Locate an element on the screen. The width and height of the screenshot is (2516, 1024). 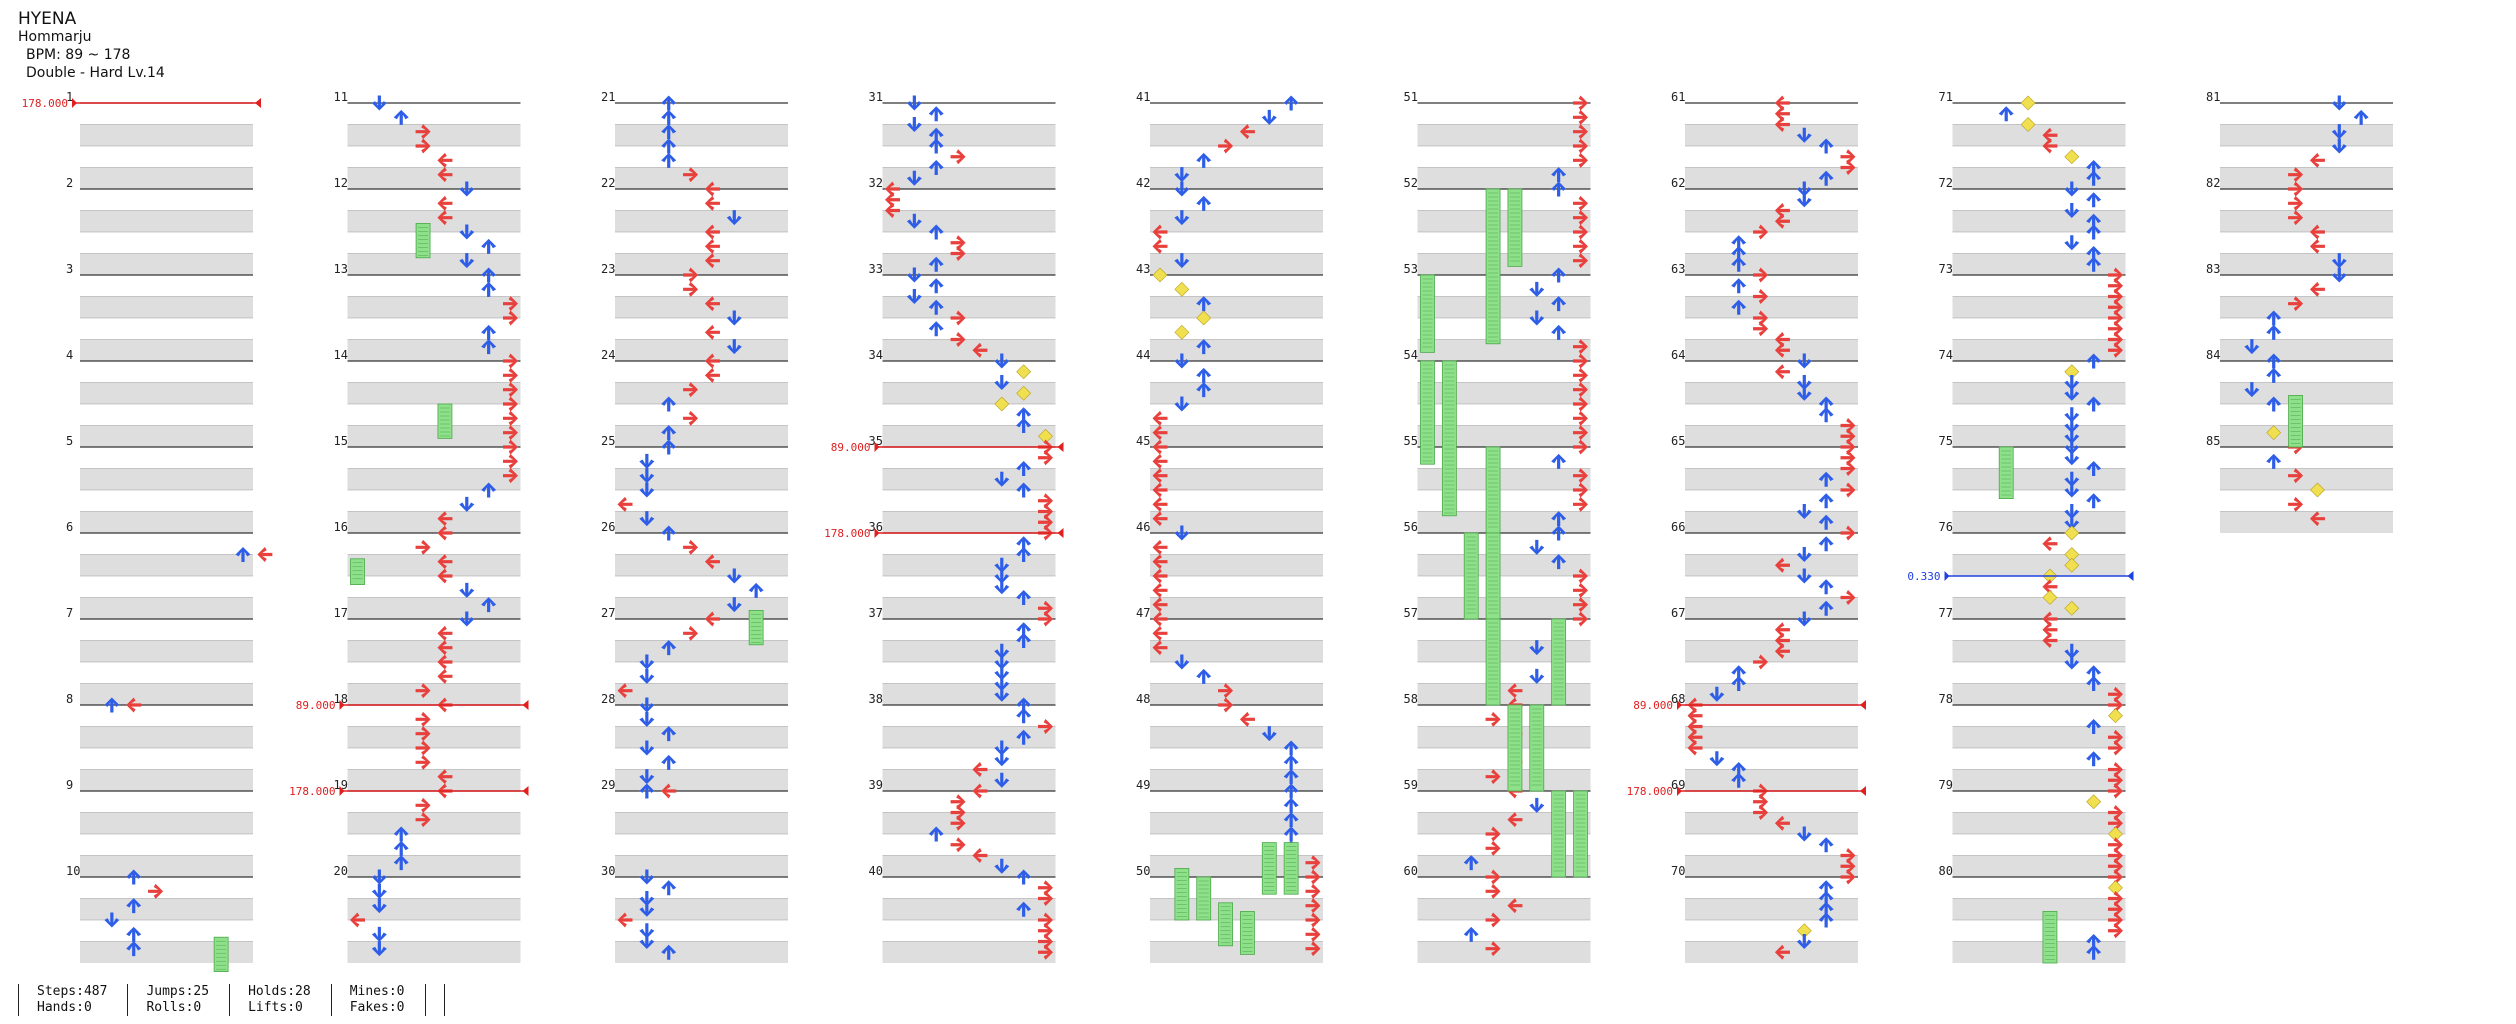
measure-number: 25 is located at coordinates (608, 441).